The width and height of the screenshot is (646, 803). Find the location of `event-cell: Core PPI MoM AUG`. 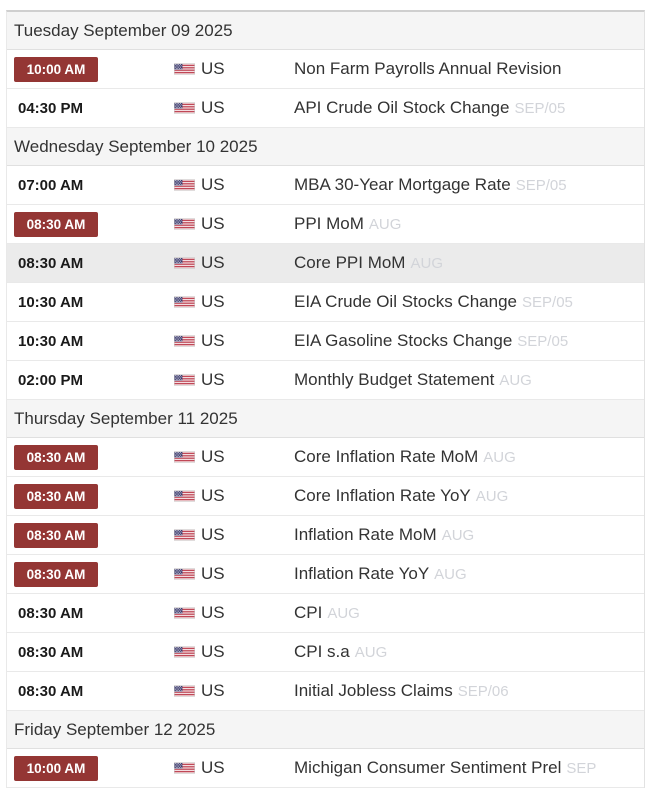

event-cell: Core PPI MoM AUG is located at coordinates (469, 263).